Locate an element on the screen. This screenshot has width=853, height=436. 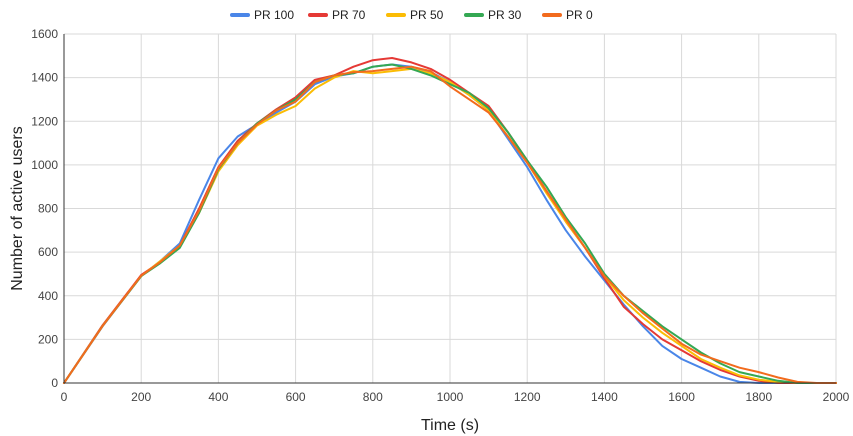
x-tick-label: 800 is located at coordinates (373, 397).